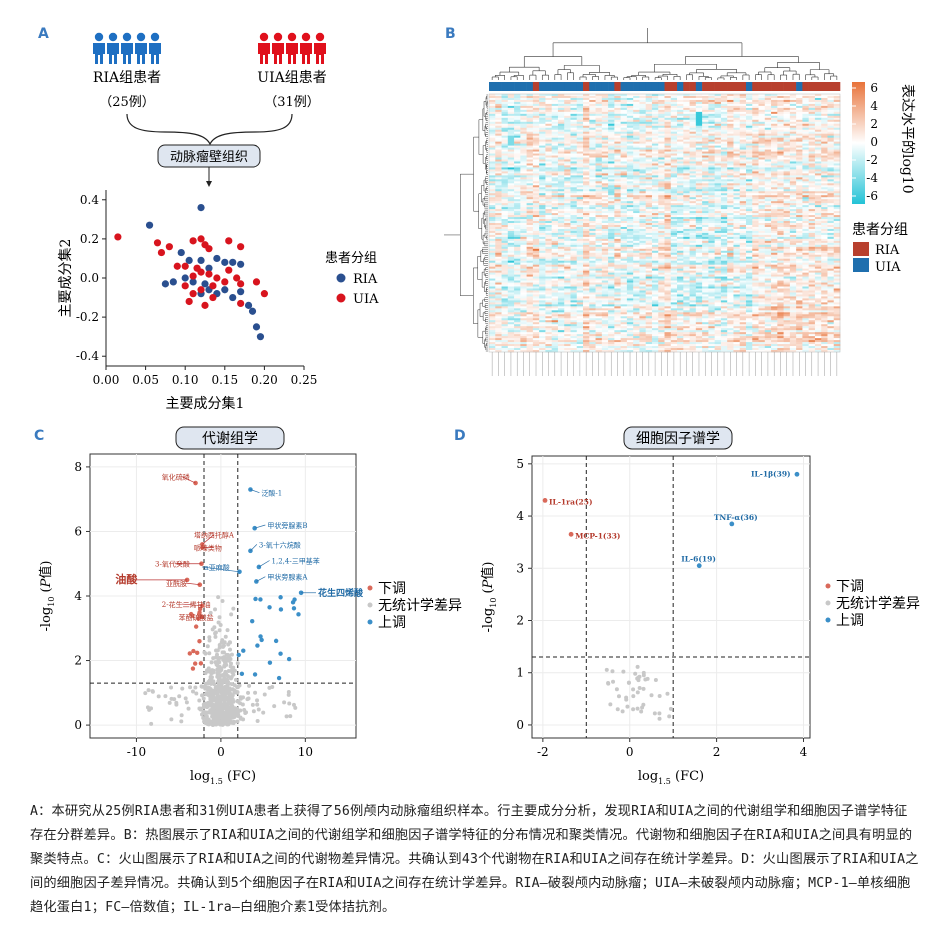 The image size is (944, 952). What do you see at coordinates (341, 298) in the screenshot?
I see `pca-legend-uia-marker` at bounding box center [341, 298].